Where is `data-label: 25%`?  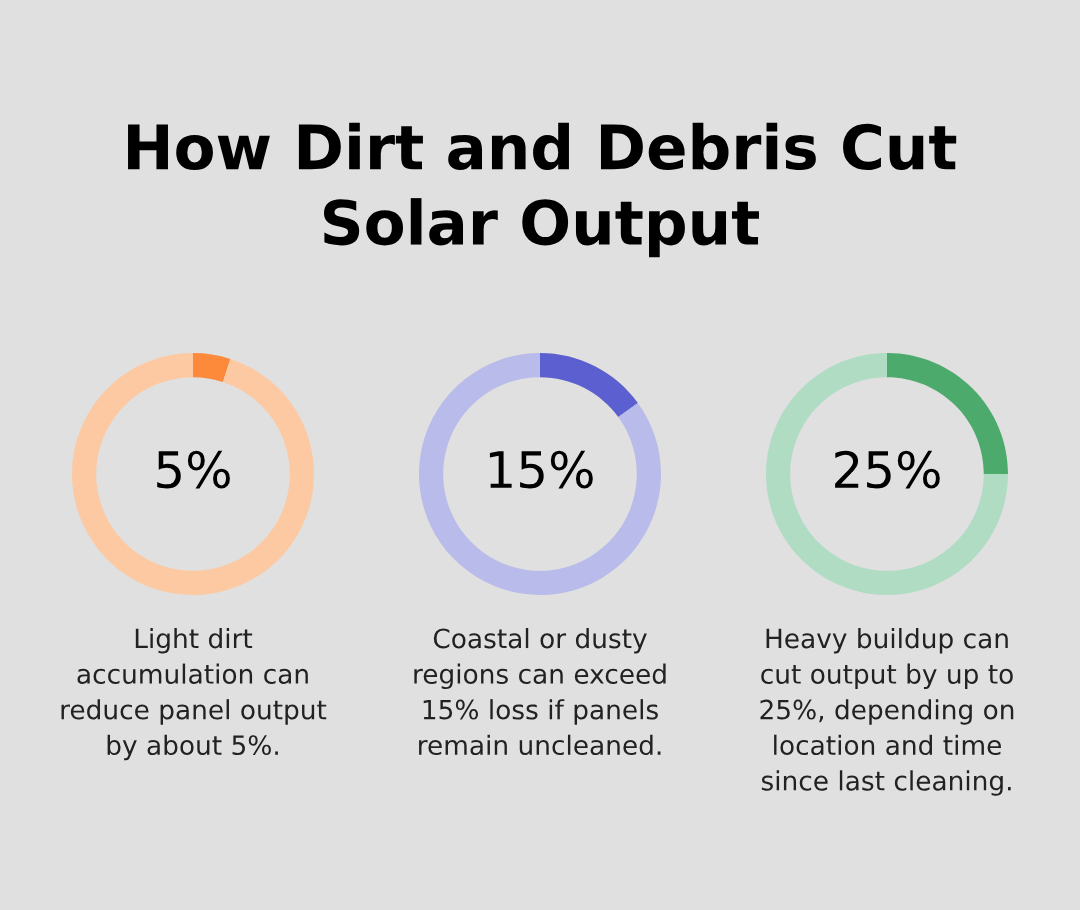 data-label: 25% is located at coordinates (887, 469).